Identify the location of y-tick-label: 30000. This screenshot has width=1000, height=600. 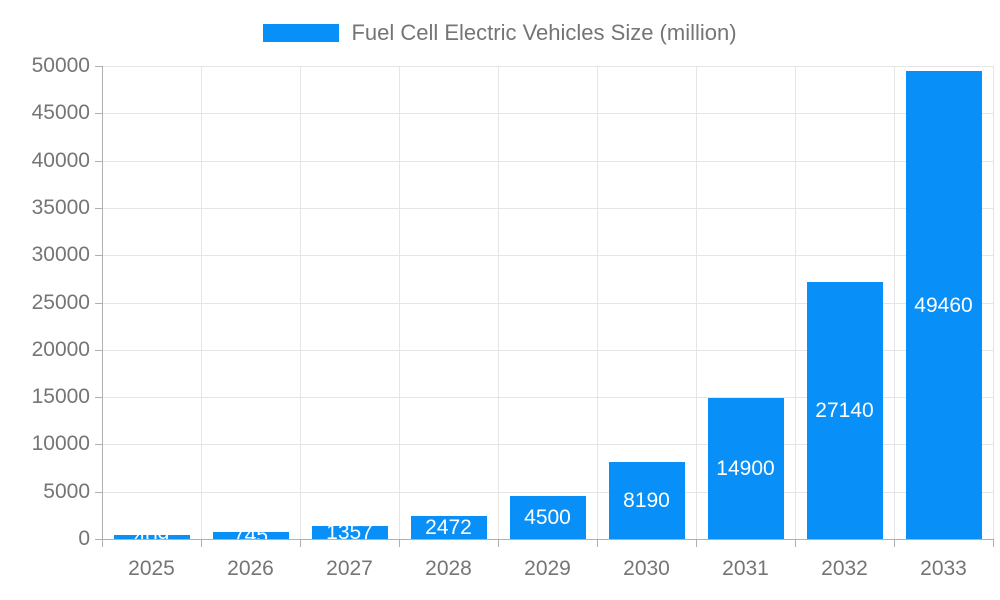
(60, 255).